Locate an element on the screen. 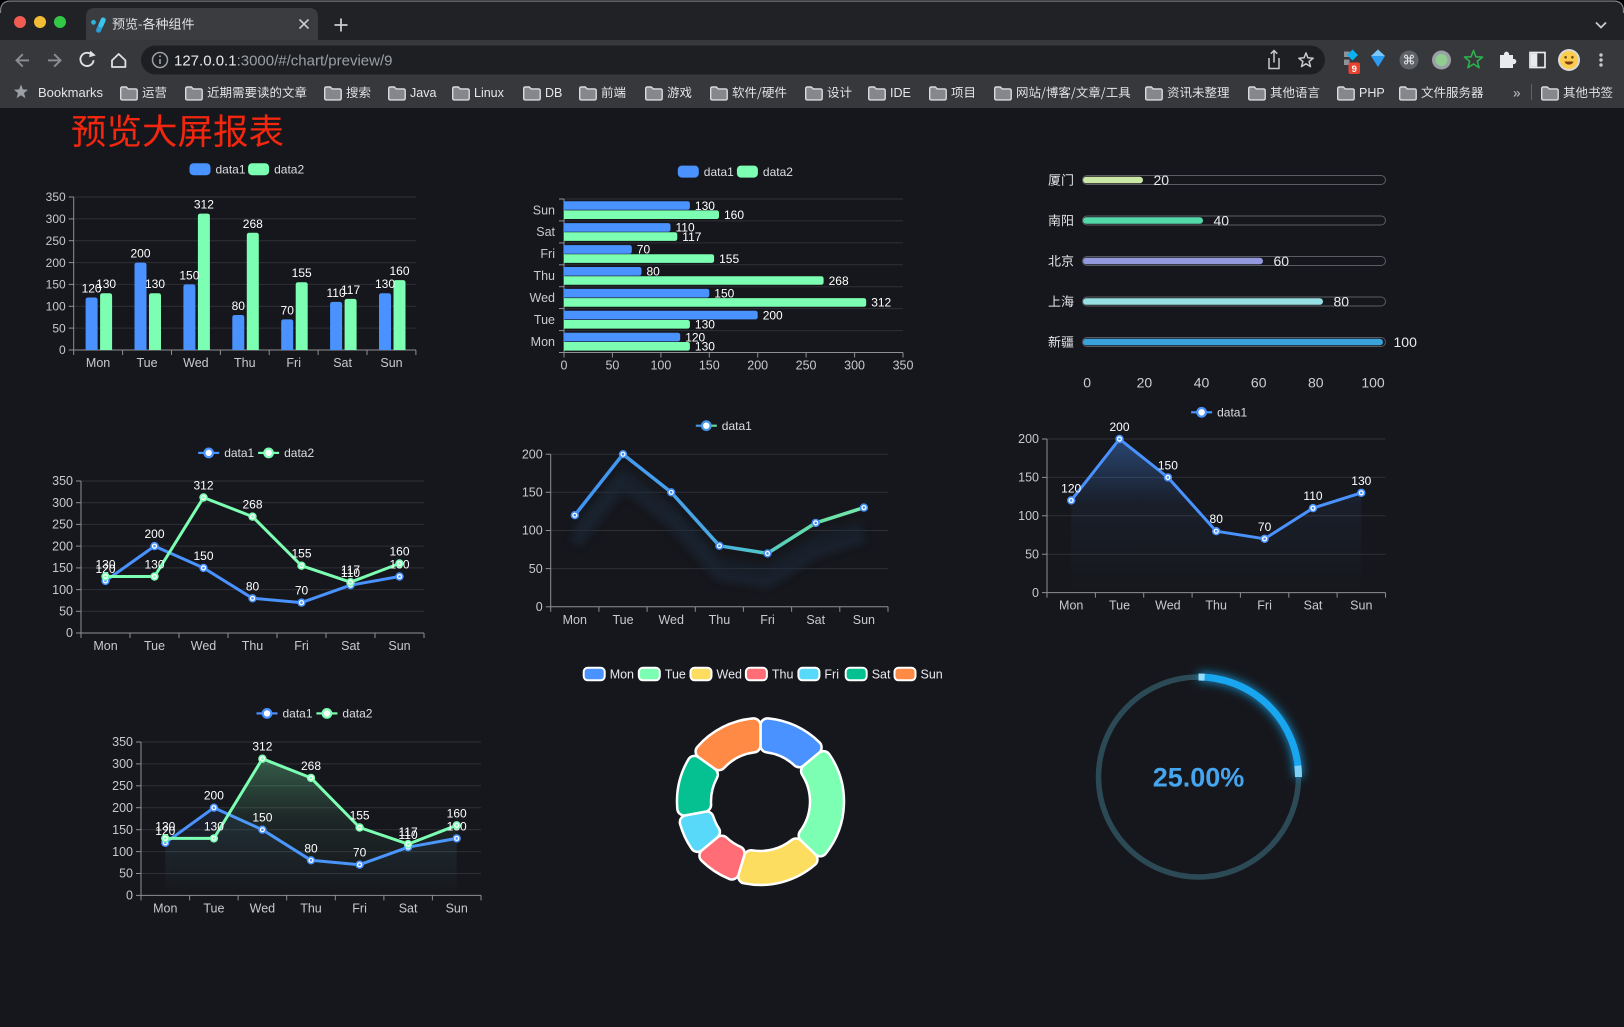 This screenshot has width=1624, height=1027. svg-text: Linux is located at coordinates (489, 93).